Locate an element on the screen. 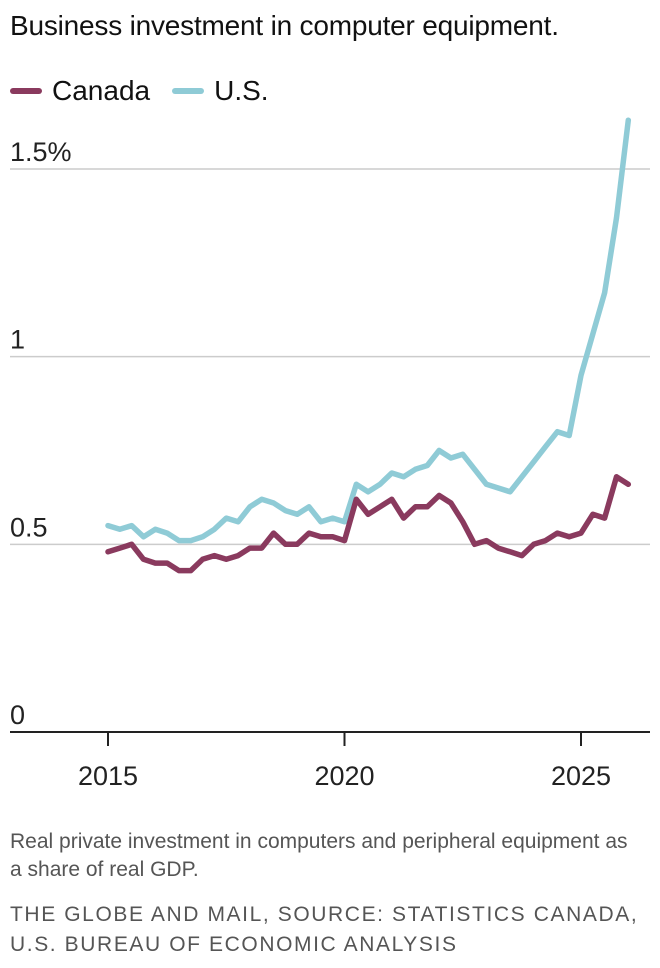 The height and width of the screenshot is (968, 660). y-tick-labels: 0 0.5 1 1.5% is located at coordinates (41, 433).